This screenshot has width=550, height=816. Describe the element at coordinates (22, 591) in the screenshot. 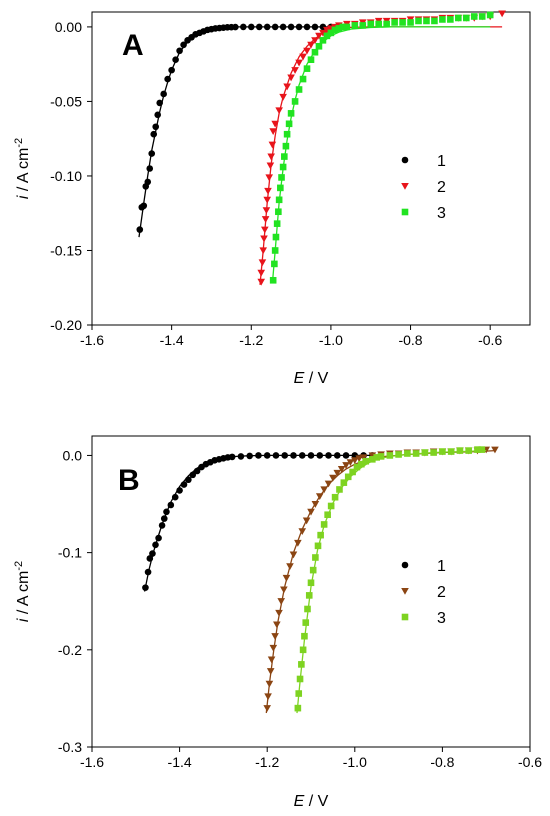

I see `y-axis-title: i / A cm-2` at that location.